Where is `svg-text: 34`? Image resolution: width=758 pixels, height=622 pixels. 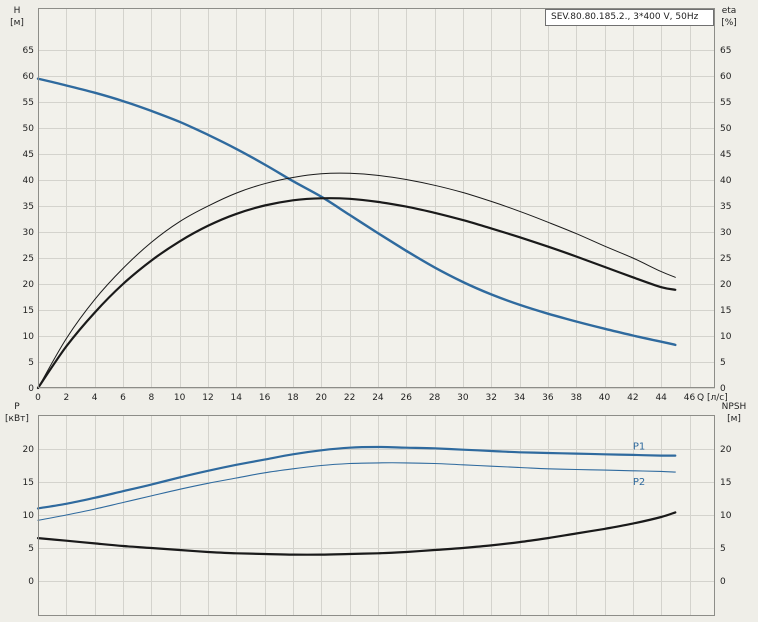 svg-text: 34 is located at coordinates (520, 398).